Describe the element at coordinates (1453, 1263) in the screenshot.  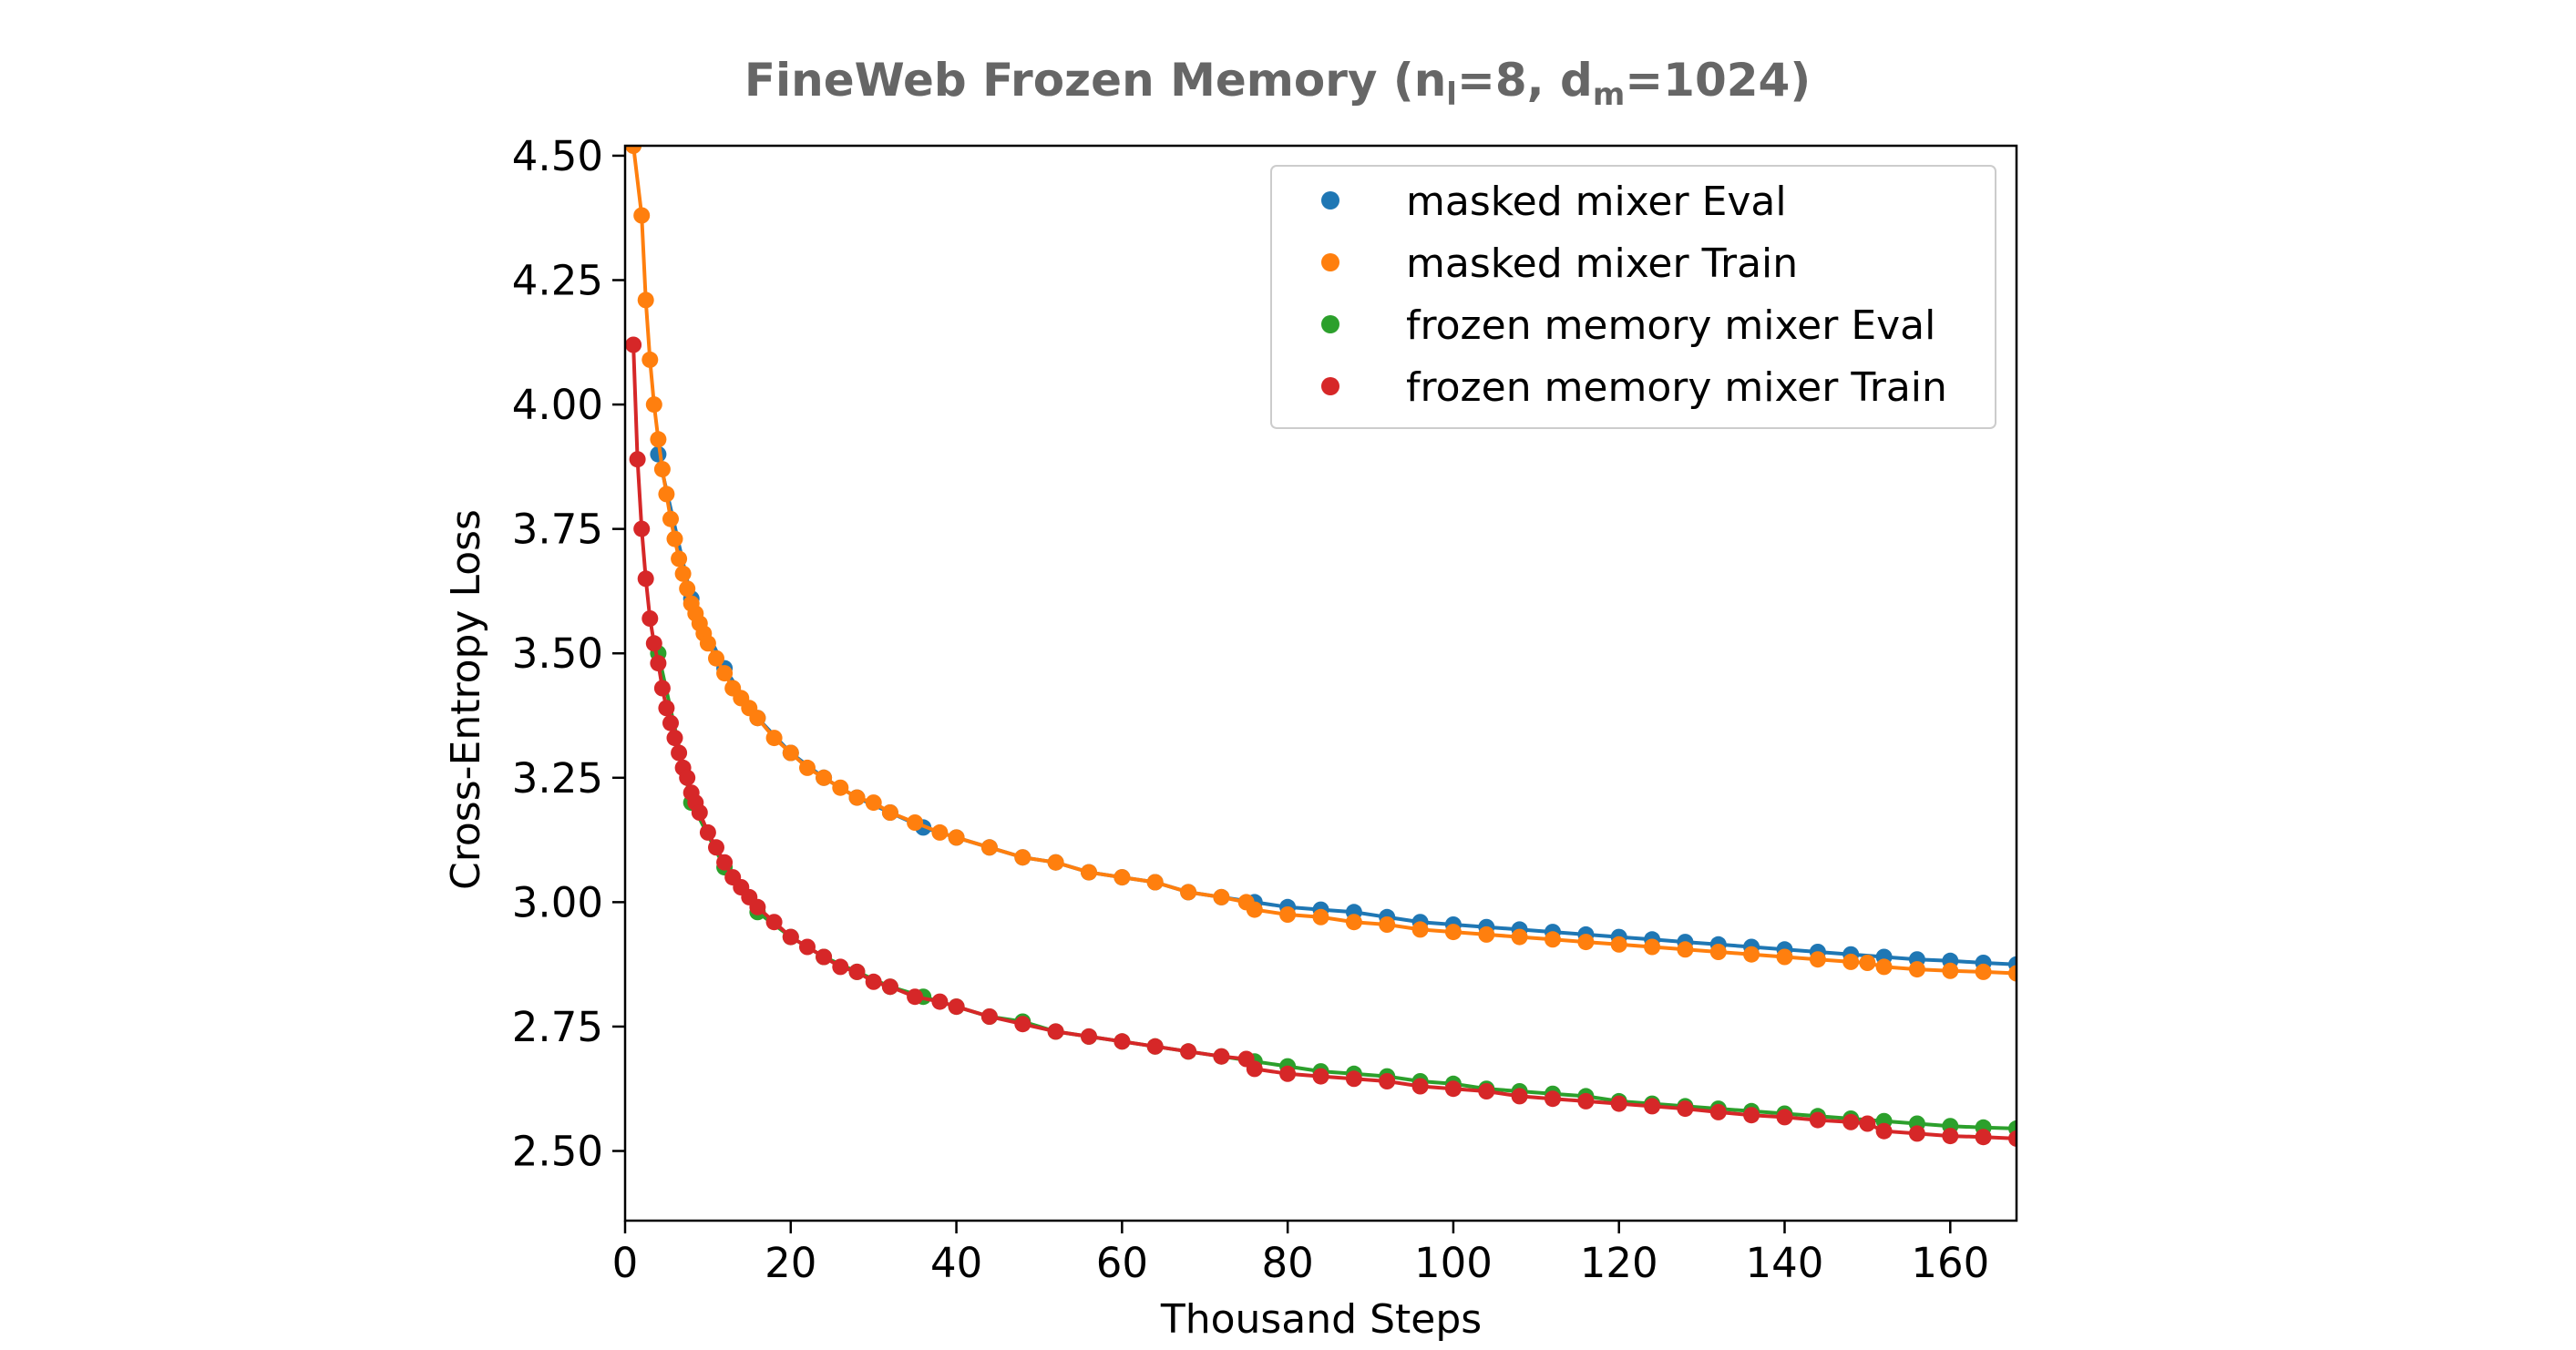
I see `x-tick-label: 100` at that location.